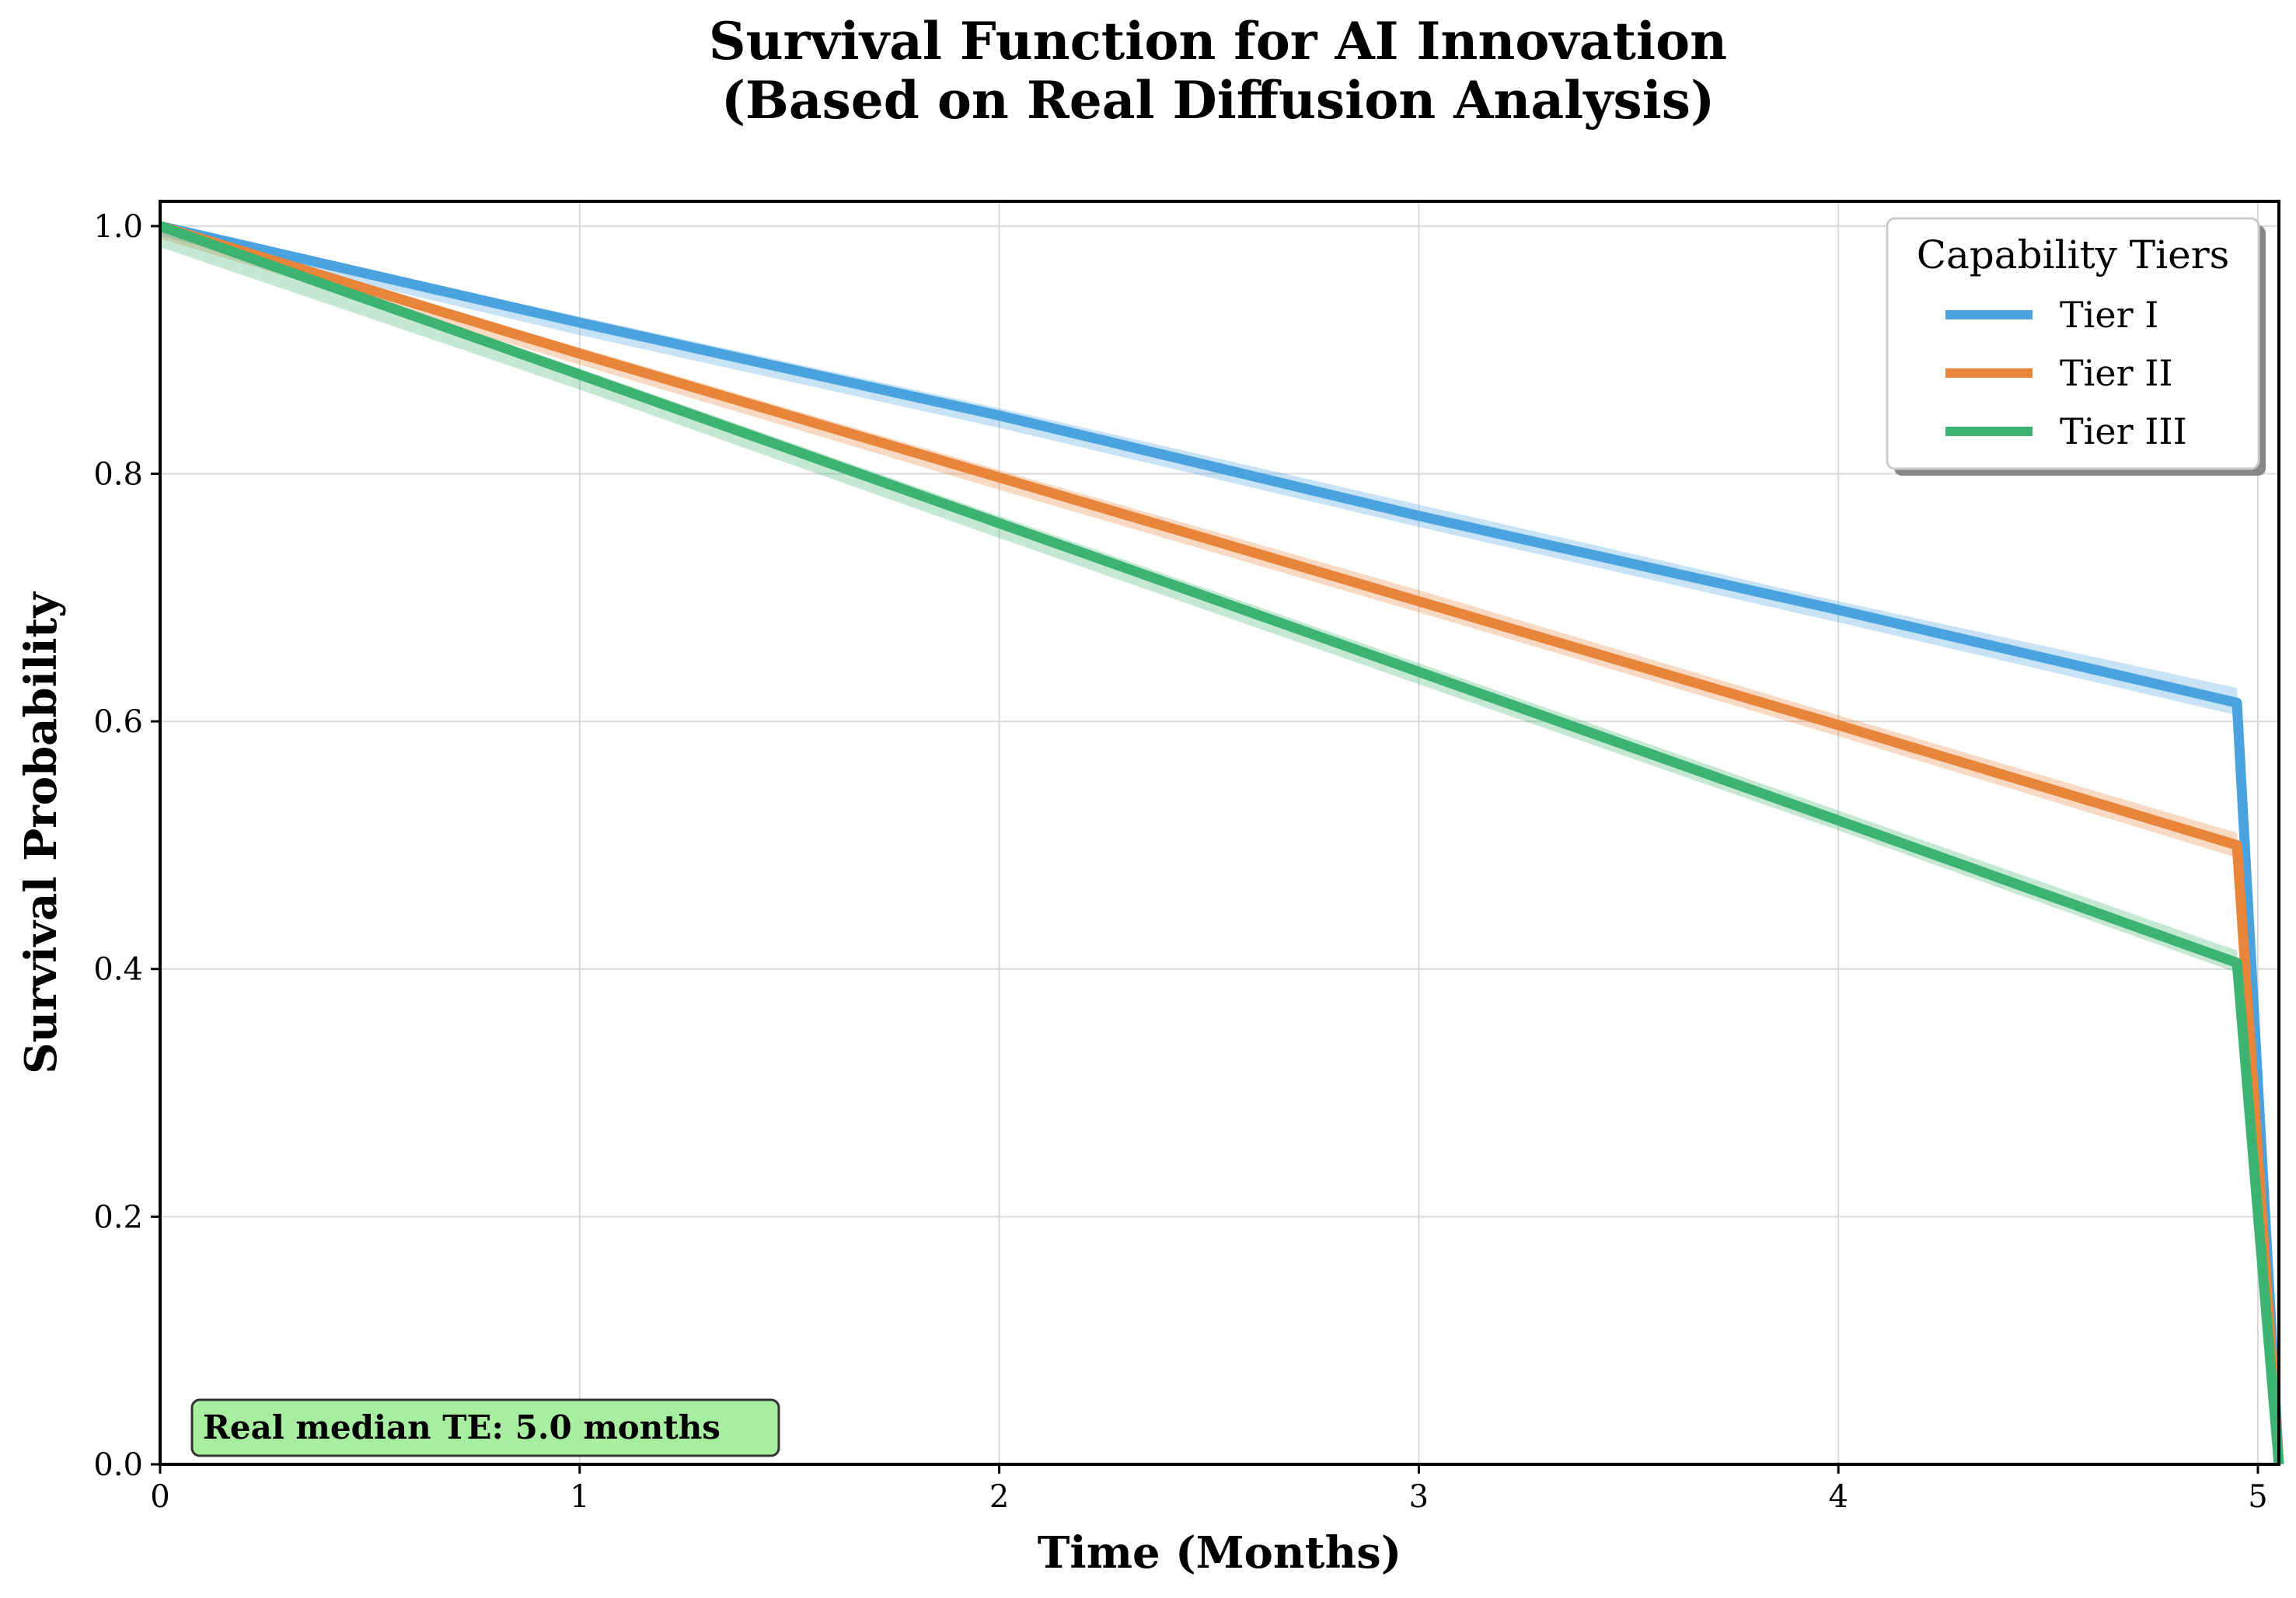 The image size is (2296, 1598). I want to click on legend-label-tier-2: Tier II, so click(2117, 373).